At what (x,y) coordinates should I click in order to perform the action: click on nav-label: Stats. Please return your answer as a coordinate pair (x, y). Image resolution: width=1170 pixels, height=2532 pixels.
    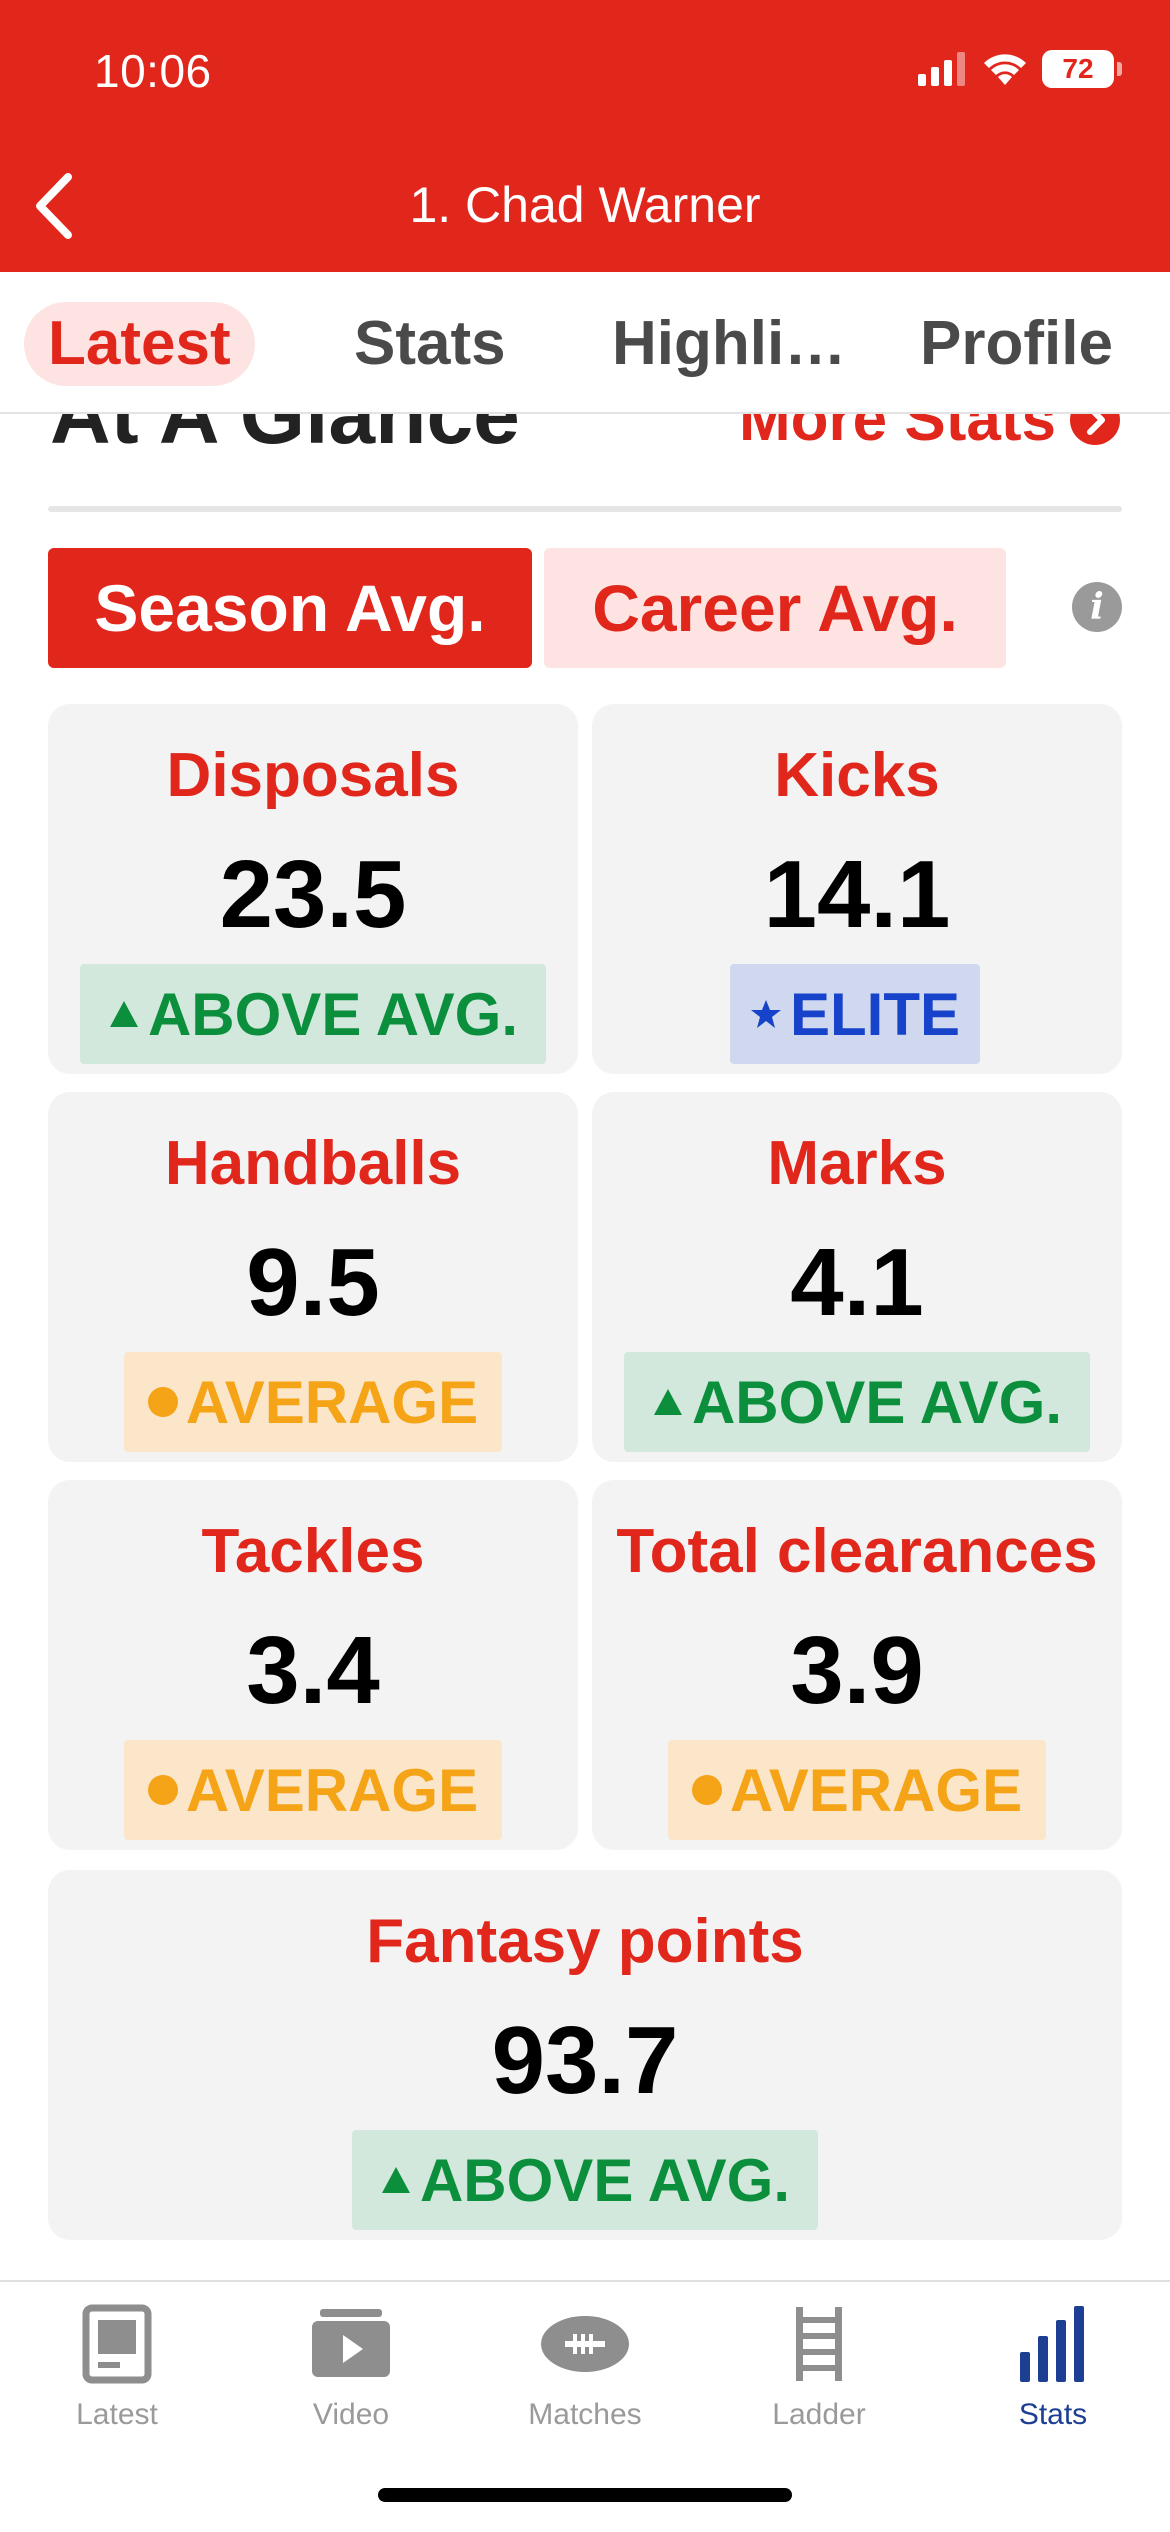
    Looking at the image, I should click on (1053, 2414).